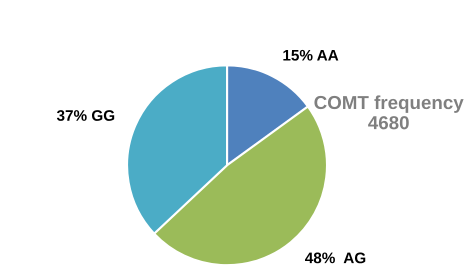  Describe the element at coordinates (310, 55) in the screenshot. I see `slice-label: 15% AA` at that location.